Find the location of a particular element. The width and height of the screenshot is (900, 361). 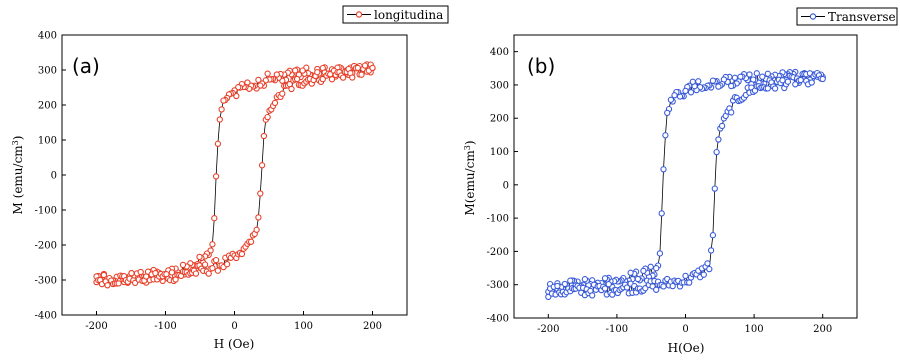

x-axis-ticks-a: -200 -100 0 100 200 is located at coordinates (233, 321).